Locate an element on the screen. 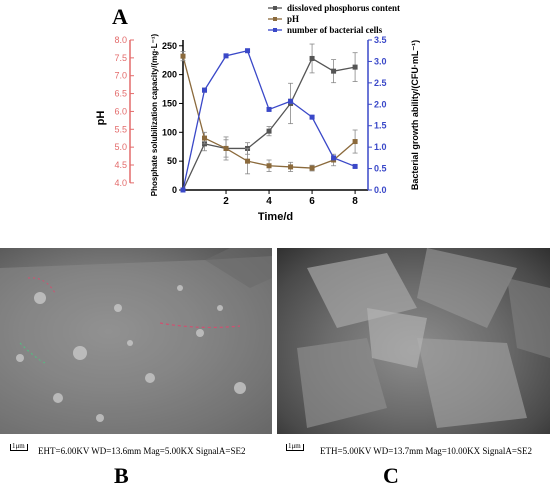 The height and width of the screenshot is (491, 550). legend-label: pH is located at coordinates (293, 19).